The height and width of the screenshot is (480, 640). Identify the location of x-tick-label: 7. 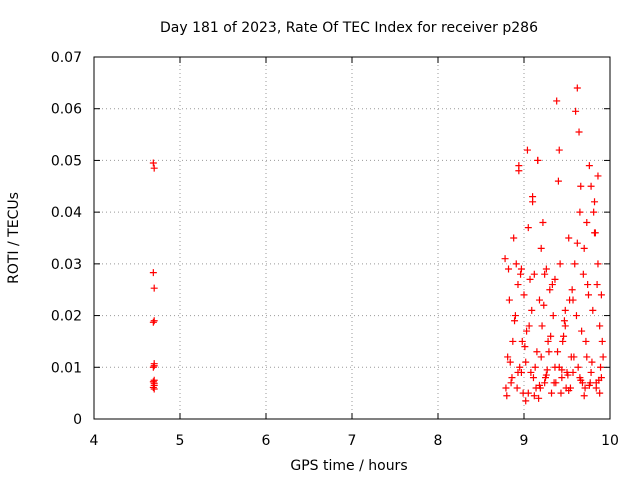
(352, 441).